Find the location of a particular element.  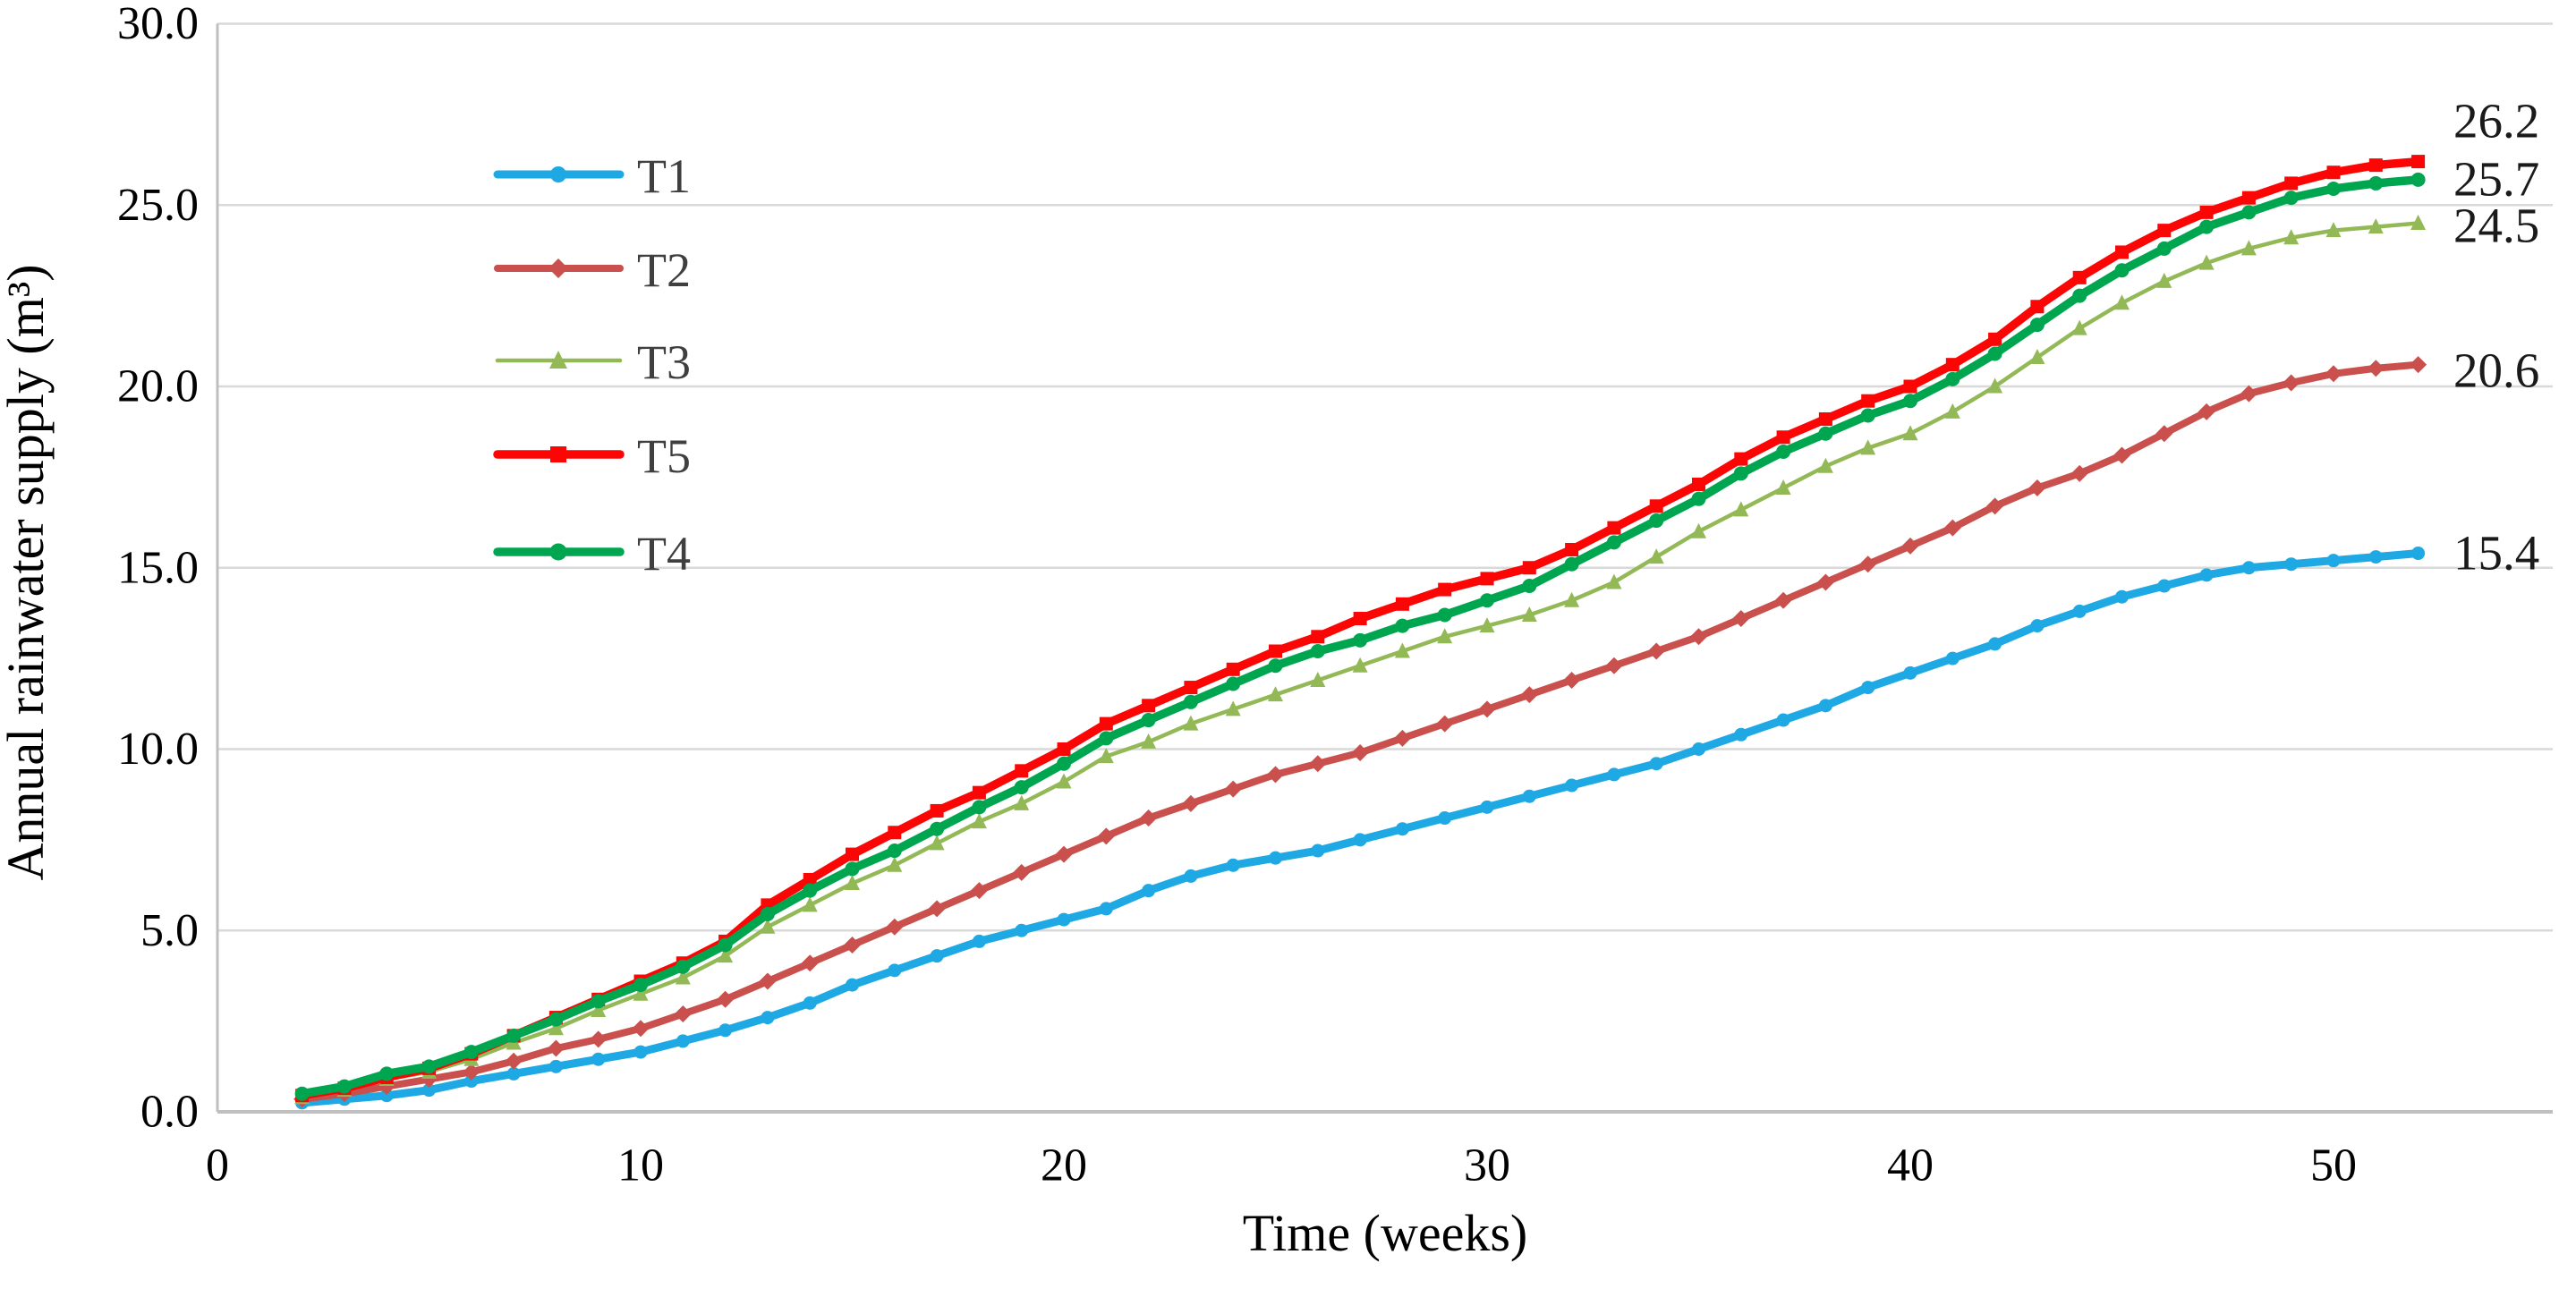

legend-item-T5: T5 is located at coordinates (592, 456).